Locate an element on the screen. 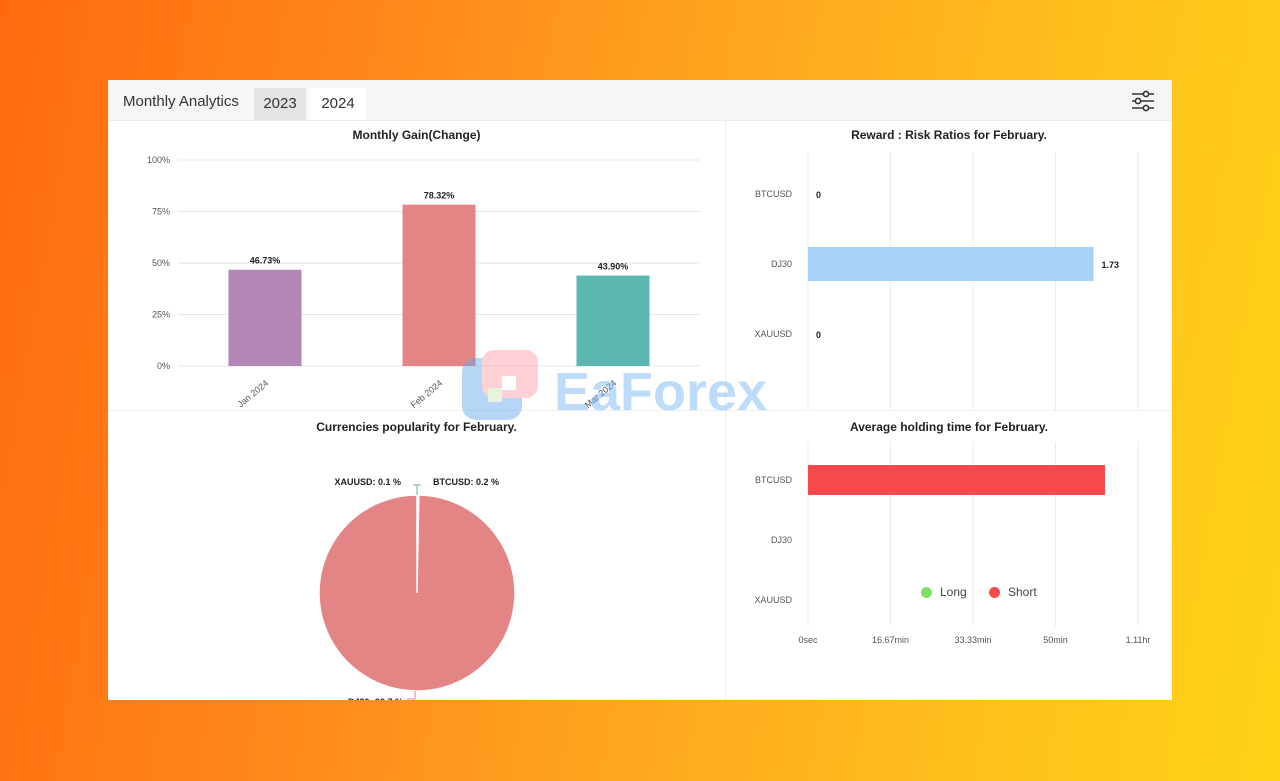 The height and width of the screenshot is (781, 1280). popularity-chart-title: Currencies popularity for February. is located at coordinates (416, 427).